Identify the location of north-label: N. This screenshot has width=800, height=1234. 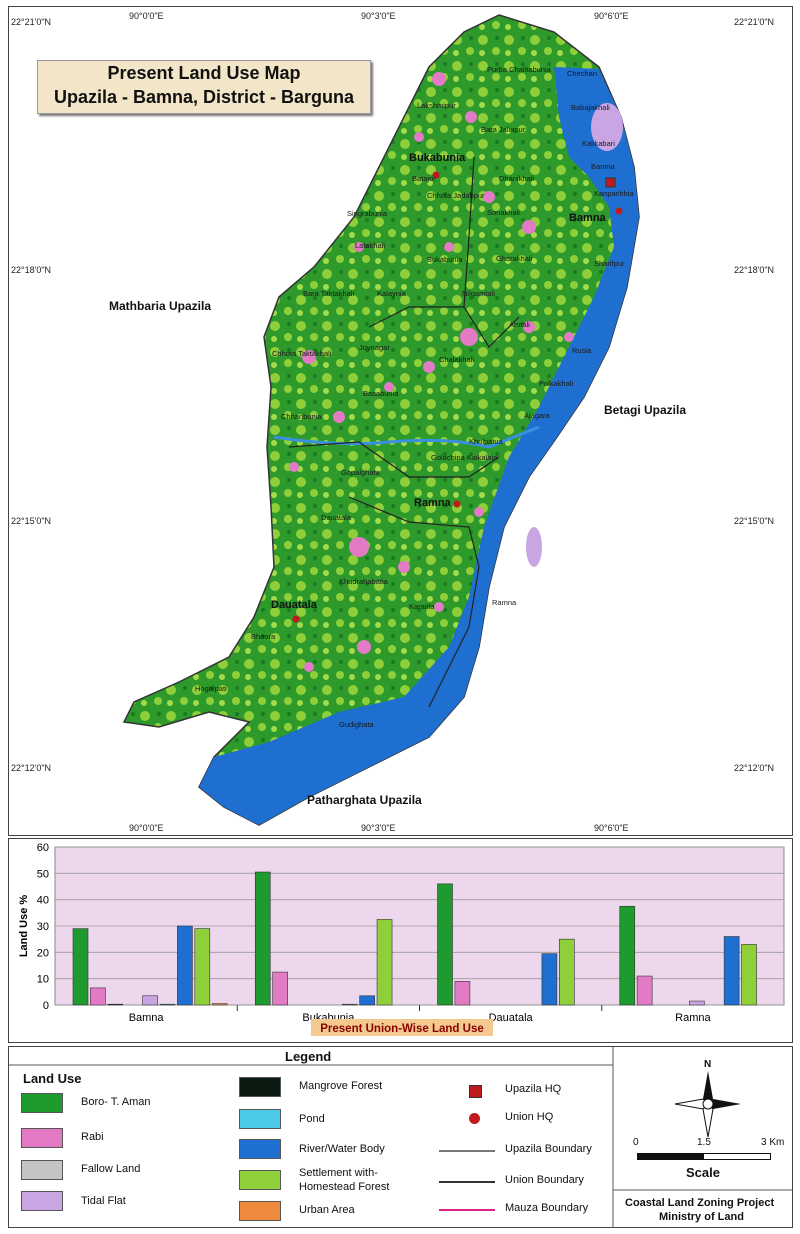
(708, 1064).